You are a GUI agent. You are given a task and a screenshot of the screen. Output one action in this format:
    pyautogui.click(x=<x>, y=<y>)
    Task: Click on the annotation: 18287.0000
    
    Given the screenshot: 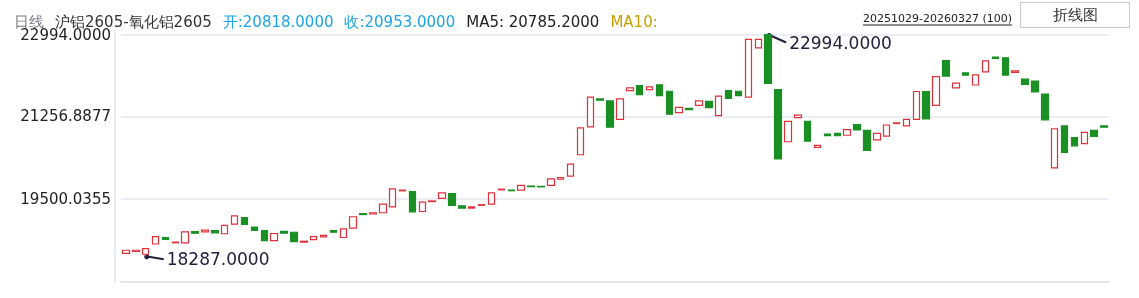 What is the action you would take?
    pyautogui.click(x=218, y=259)
    